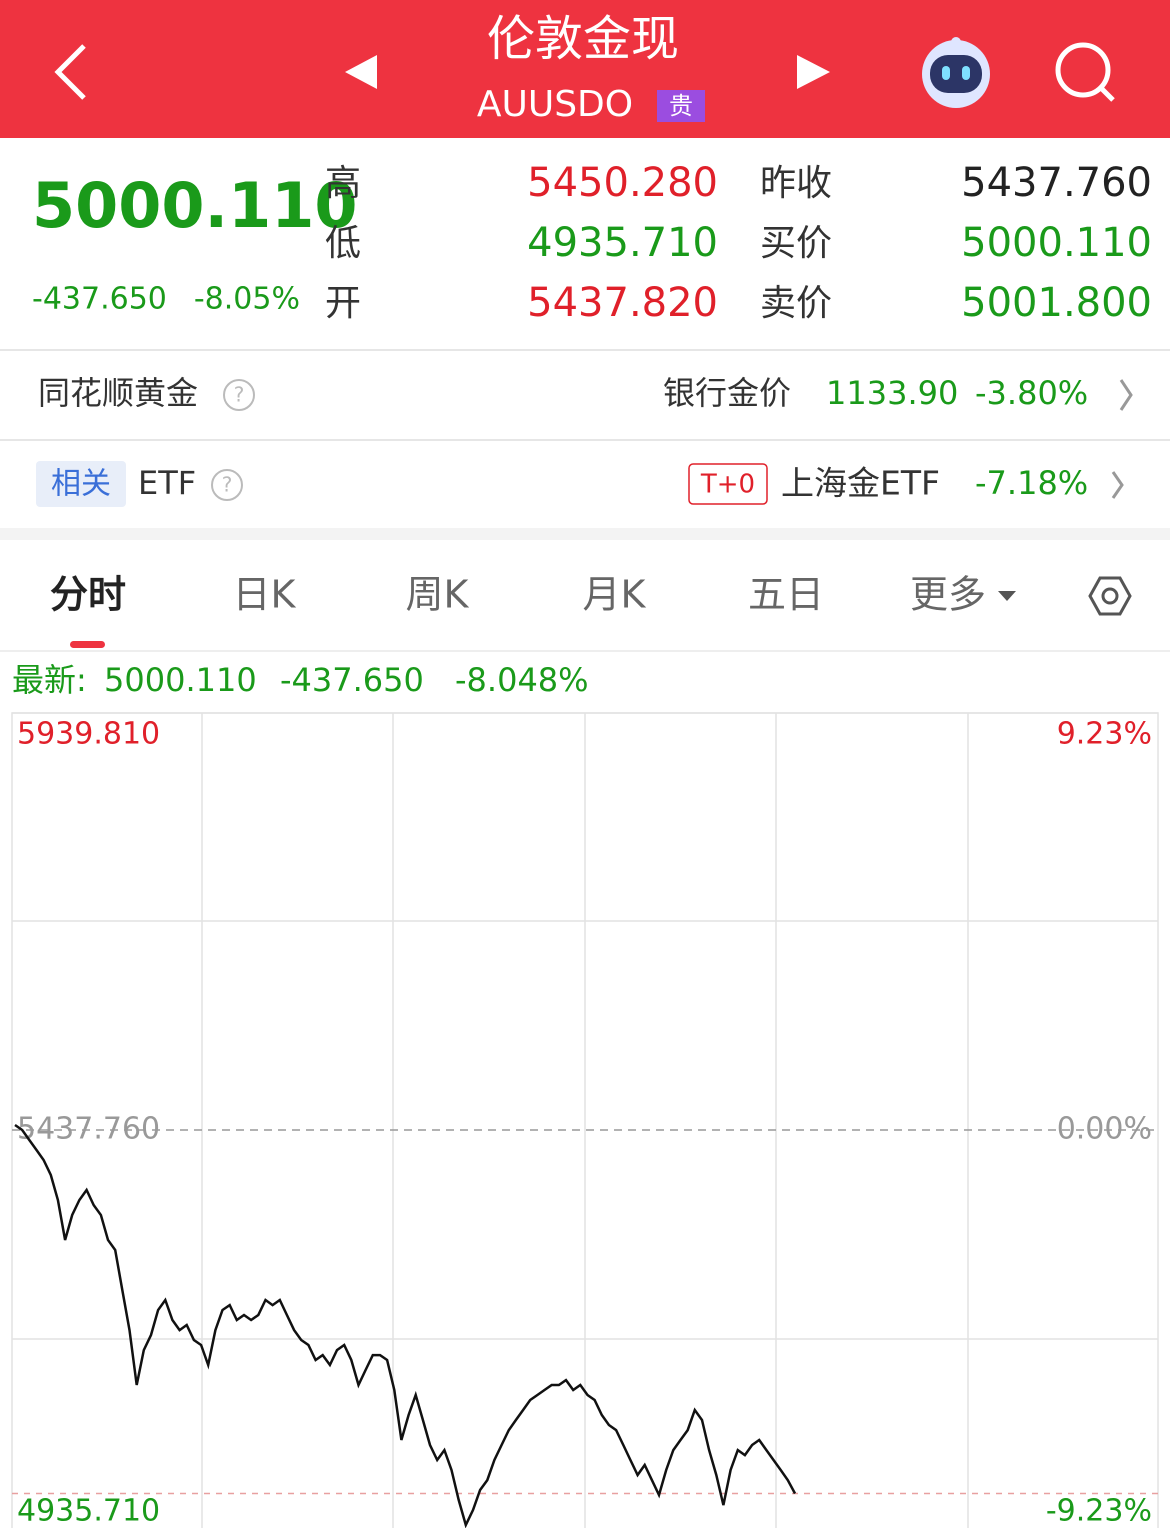 The height and width of the screenshot is (1528, 1170). Describe the element at coordinates (88, 1511) in the screenshot. I see `y-tick-label: 4935.710` at that location.